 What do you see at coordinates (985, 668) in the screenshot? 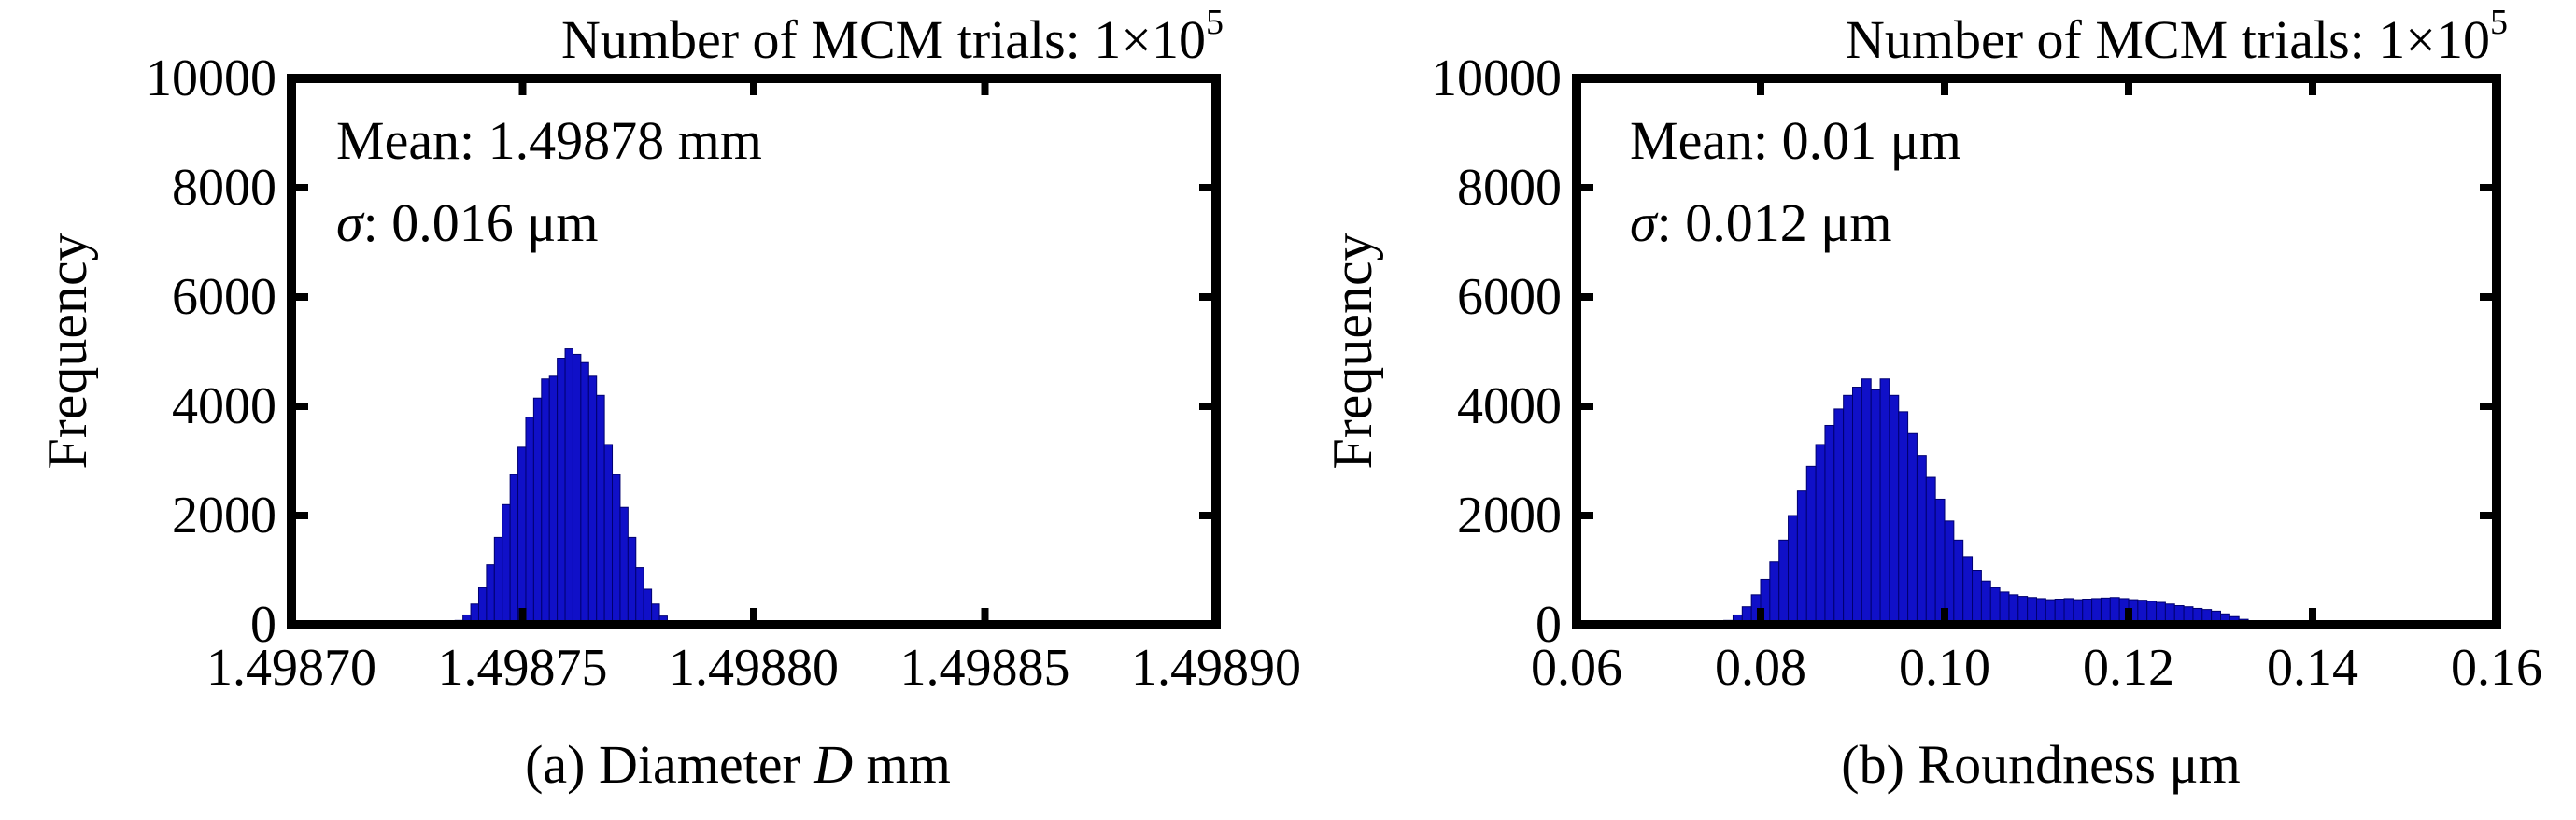
I see `x-tick-label: 1.49885` at bounding box center [985, 668].